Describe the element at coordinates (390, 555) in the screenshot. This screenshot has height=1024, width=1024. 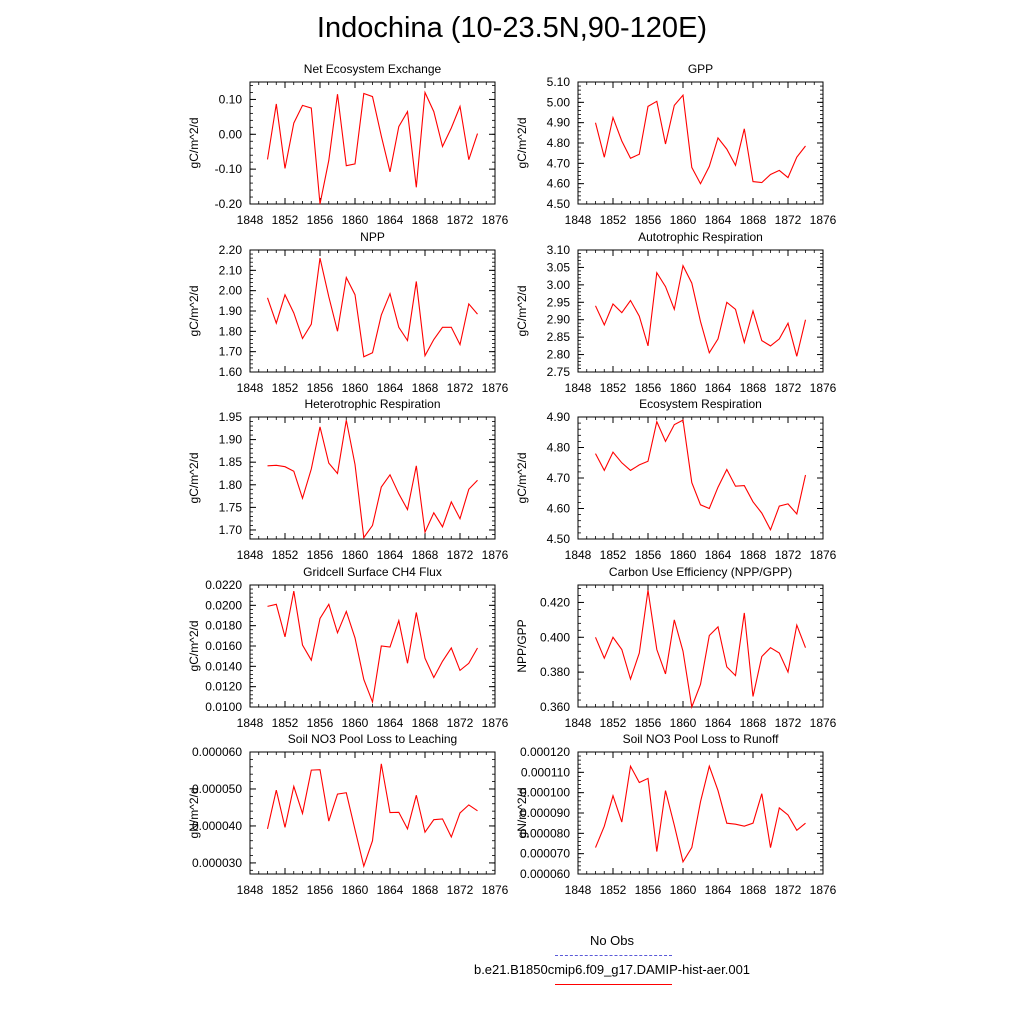
I see `panel-4-xtick-label: 1864` at that location.